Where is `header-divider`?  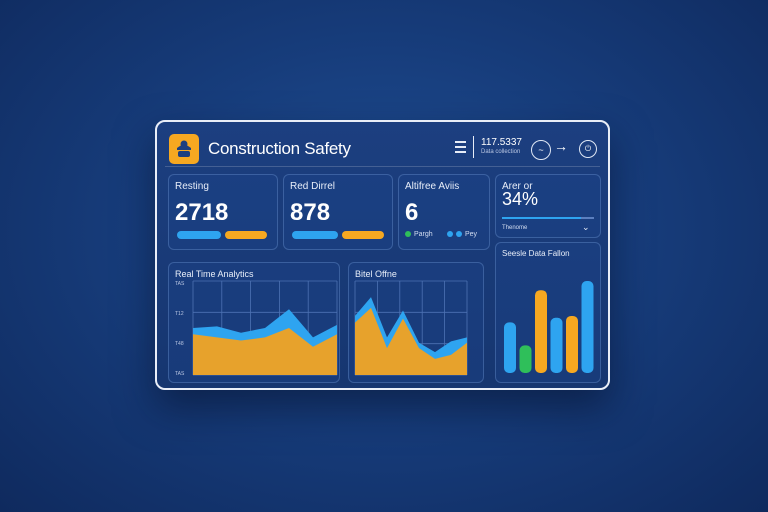
header-divider is located at coordinates (473, 147).